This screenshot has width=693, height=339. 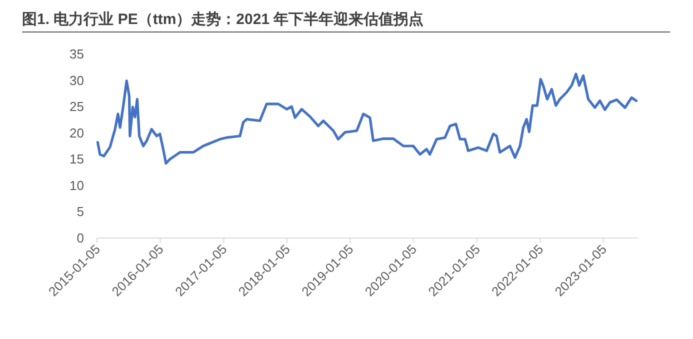 What do you see at coordinates (77, 54) in the screenshot?
I see `y-tick-label: 35` at bounding box center [77, 54].